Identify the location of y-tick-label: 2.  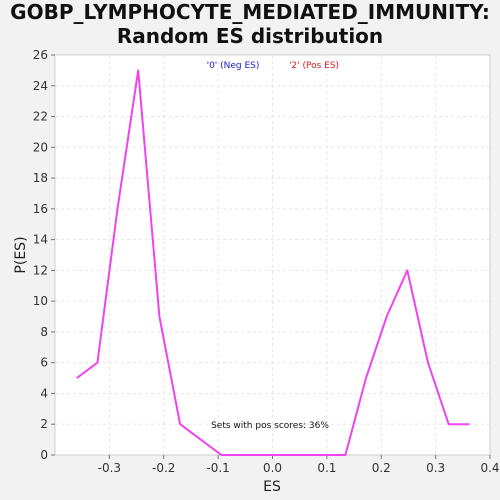
(44, 424).